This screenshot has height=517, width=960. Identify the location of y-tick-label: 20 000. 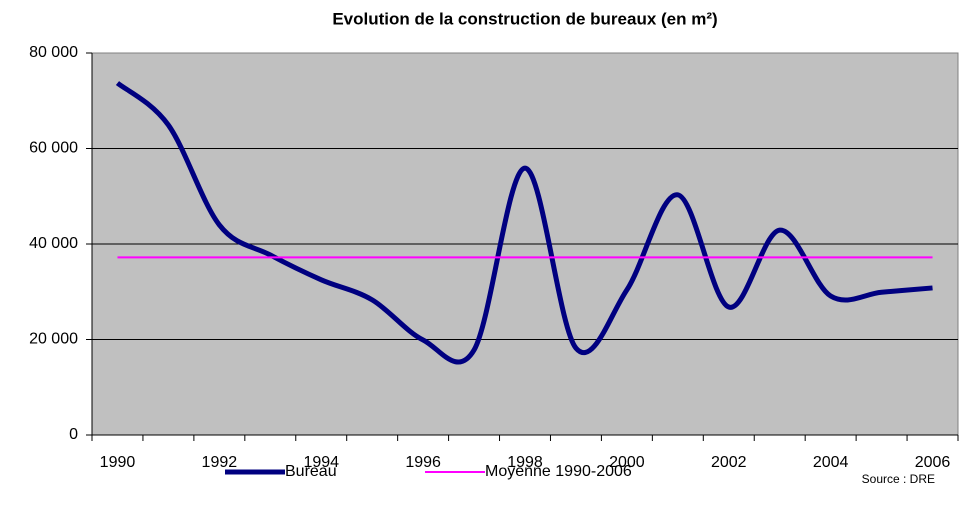
(53, 339).